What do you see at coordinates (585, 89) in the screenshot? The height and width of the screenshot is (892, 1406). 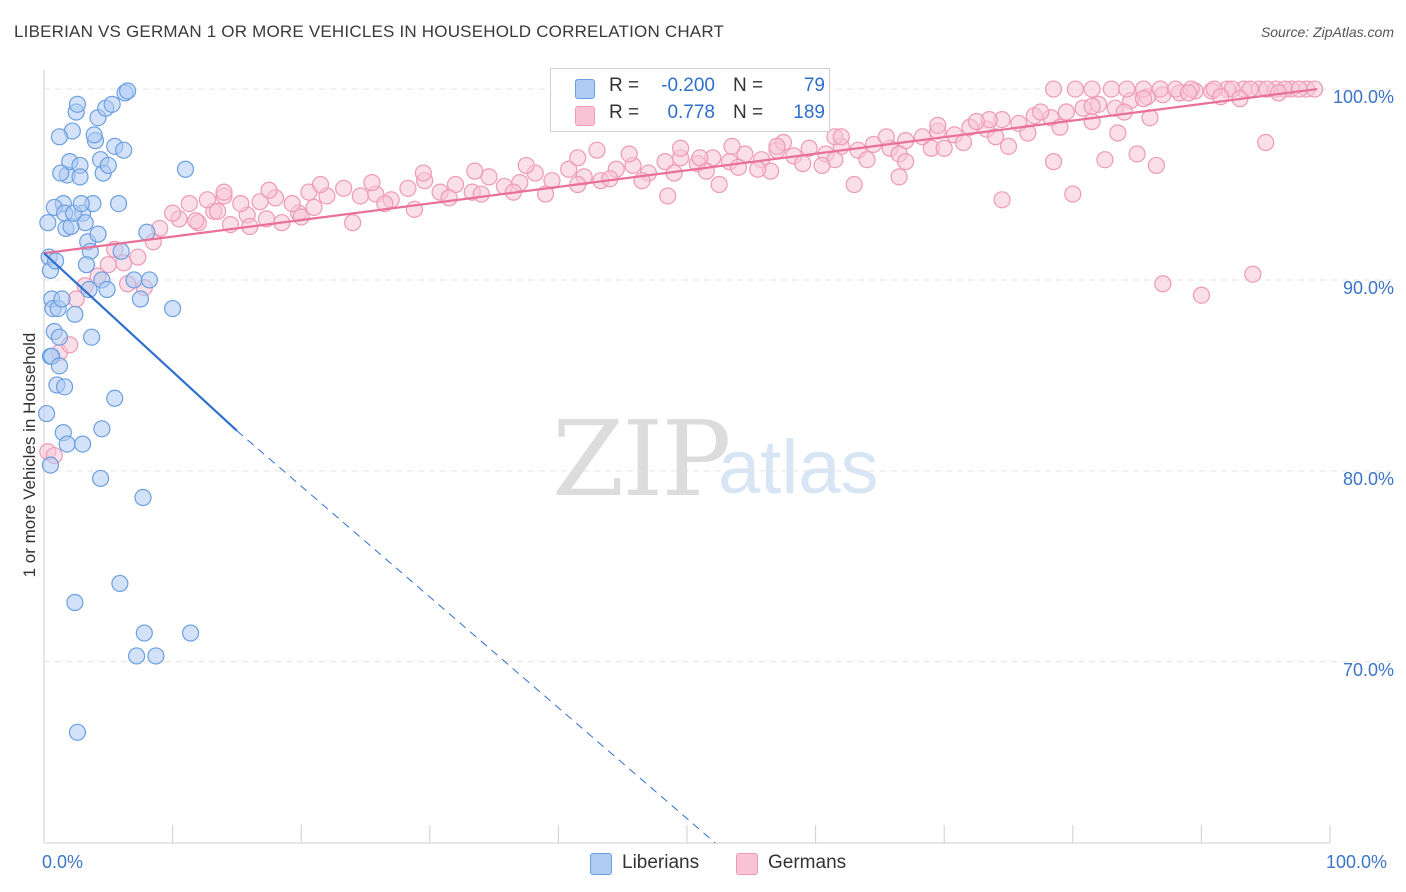 I see `liberians-swatch` at bounding box center [585, 89].